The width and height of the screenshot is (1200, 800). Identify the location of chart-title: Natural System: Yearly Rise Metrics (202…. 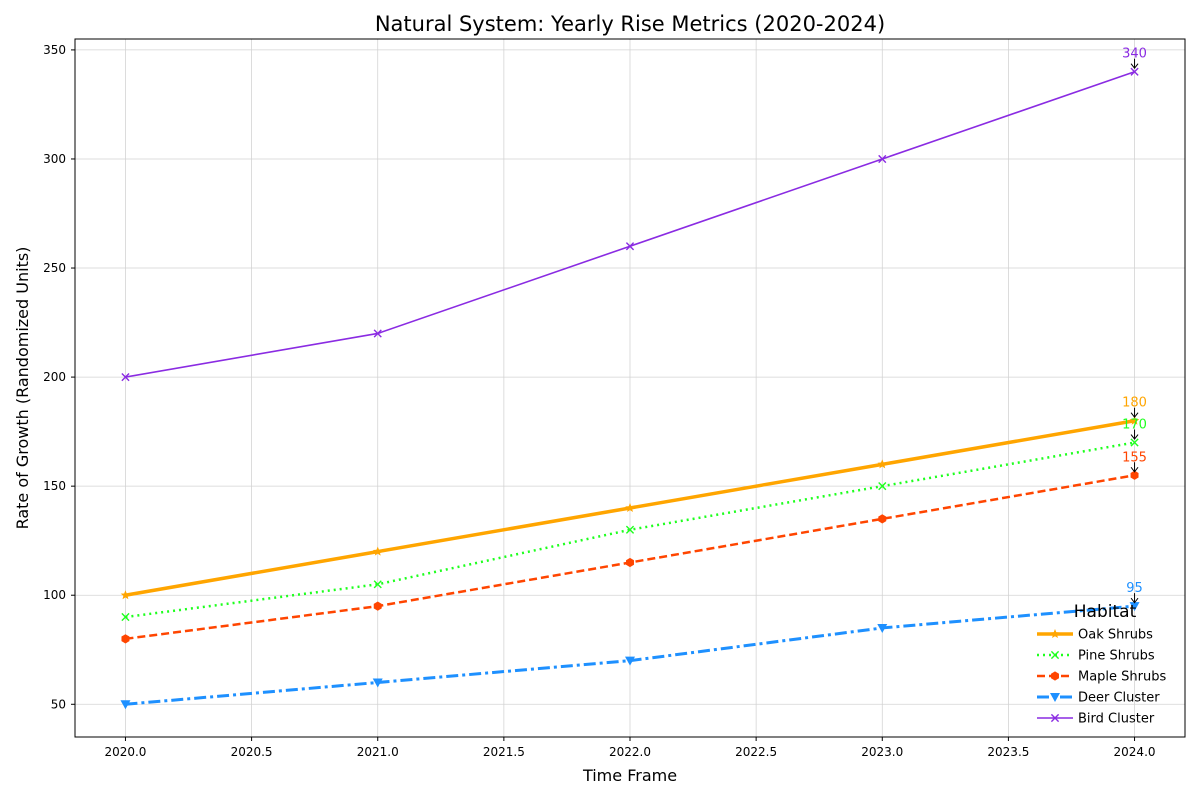
(630, 24).